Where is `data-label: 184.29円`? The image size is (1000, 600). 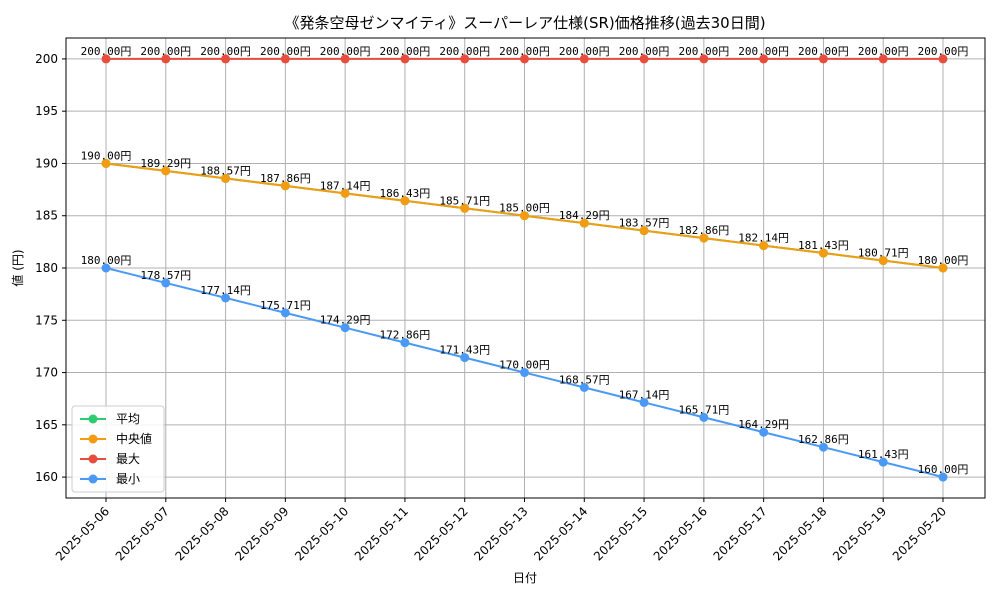 data-label: 184.29円 is located at coordinates (584, 215).